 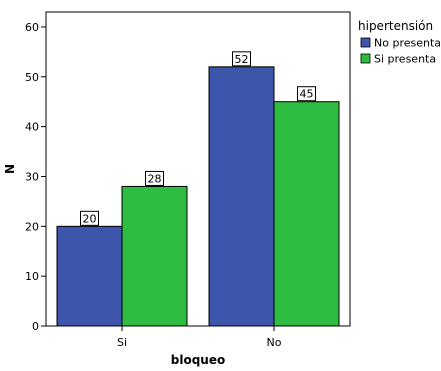 What do you see at coordinates (306, 214) in the screenshot?
I see `bar-no-si-presenta` at bounding box center [306, 214].